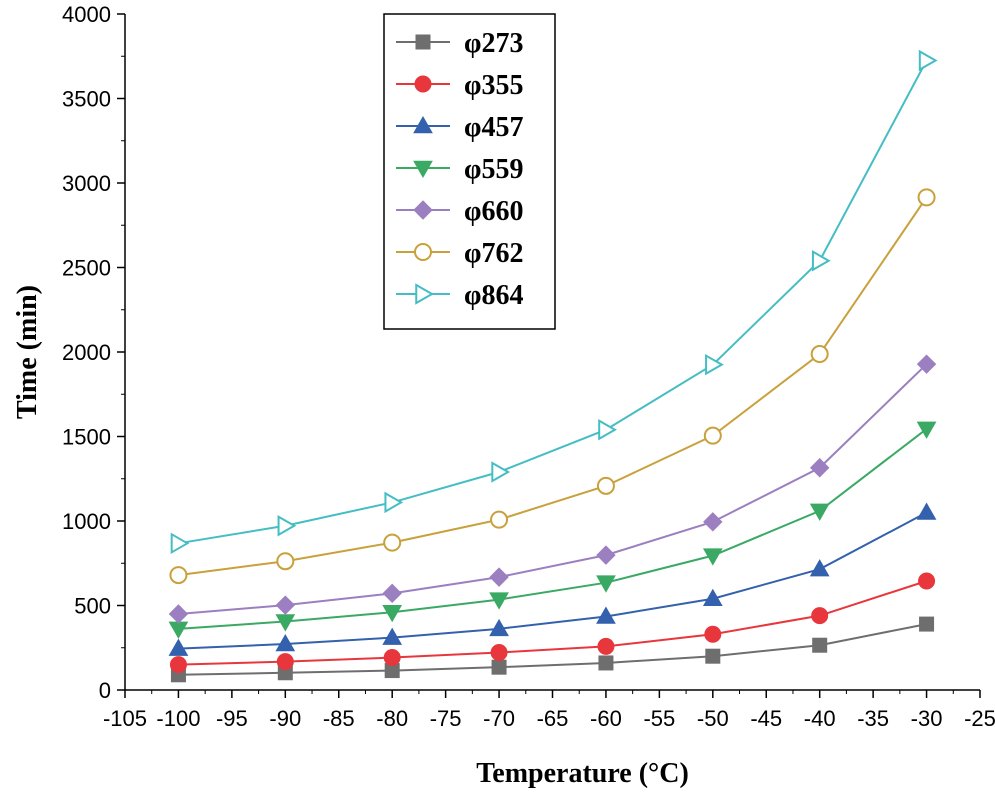 This screenshot has width=995, height=793. What do you see at coordinates (27, 352) in the screenshot?
I see `y-axis-title: Time (min)` at bounding box center [27, 352].